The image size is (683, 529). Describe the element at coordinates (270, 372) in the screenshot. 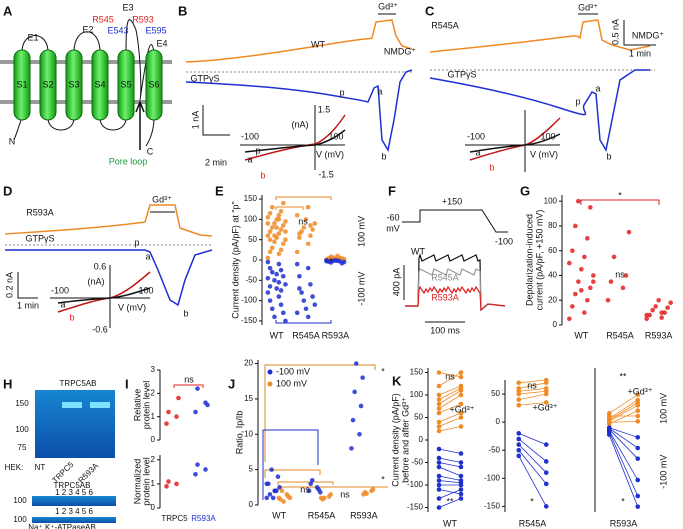

I see `legend-marker` at that location.